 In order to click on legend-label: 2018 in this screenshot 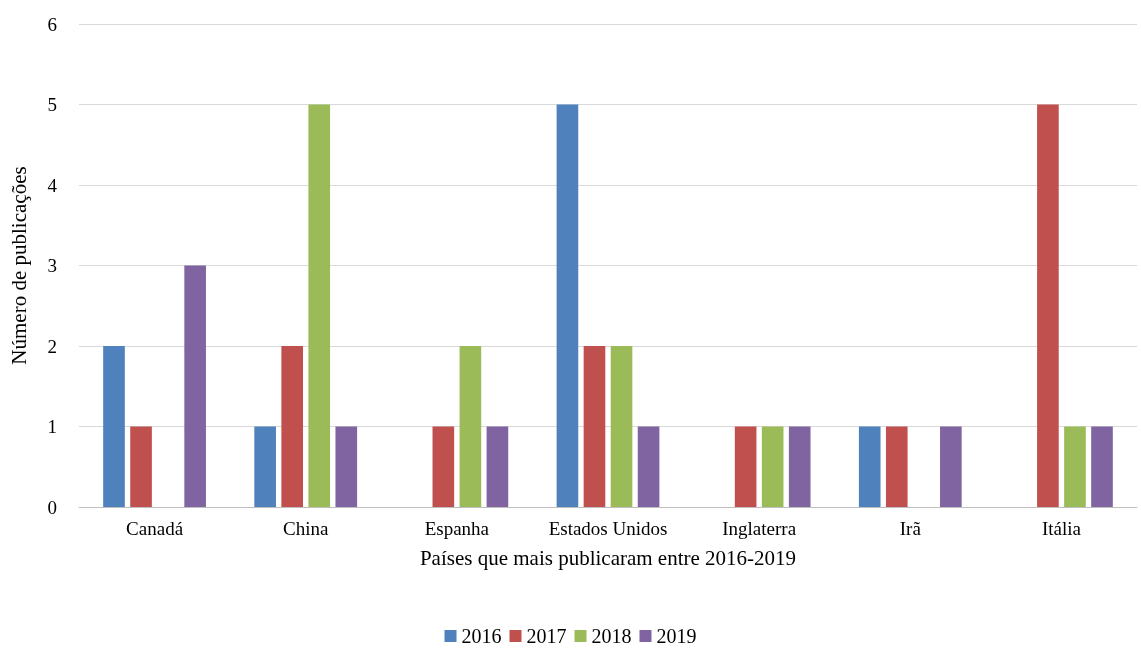, I will do `click(611, 636)`.